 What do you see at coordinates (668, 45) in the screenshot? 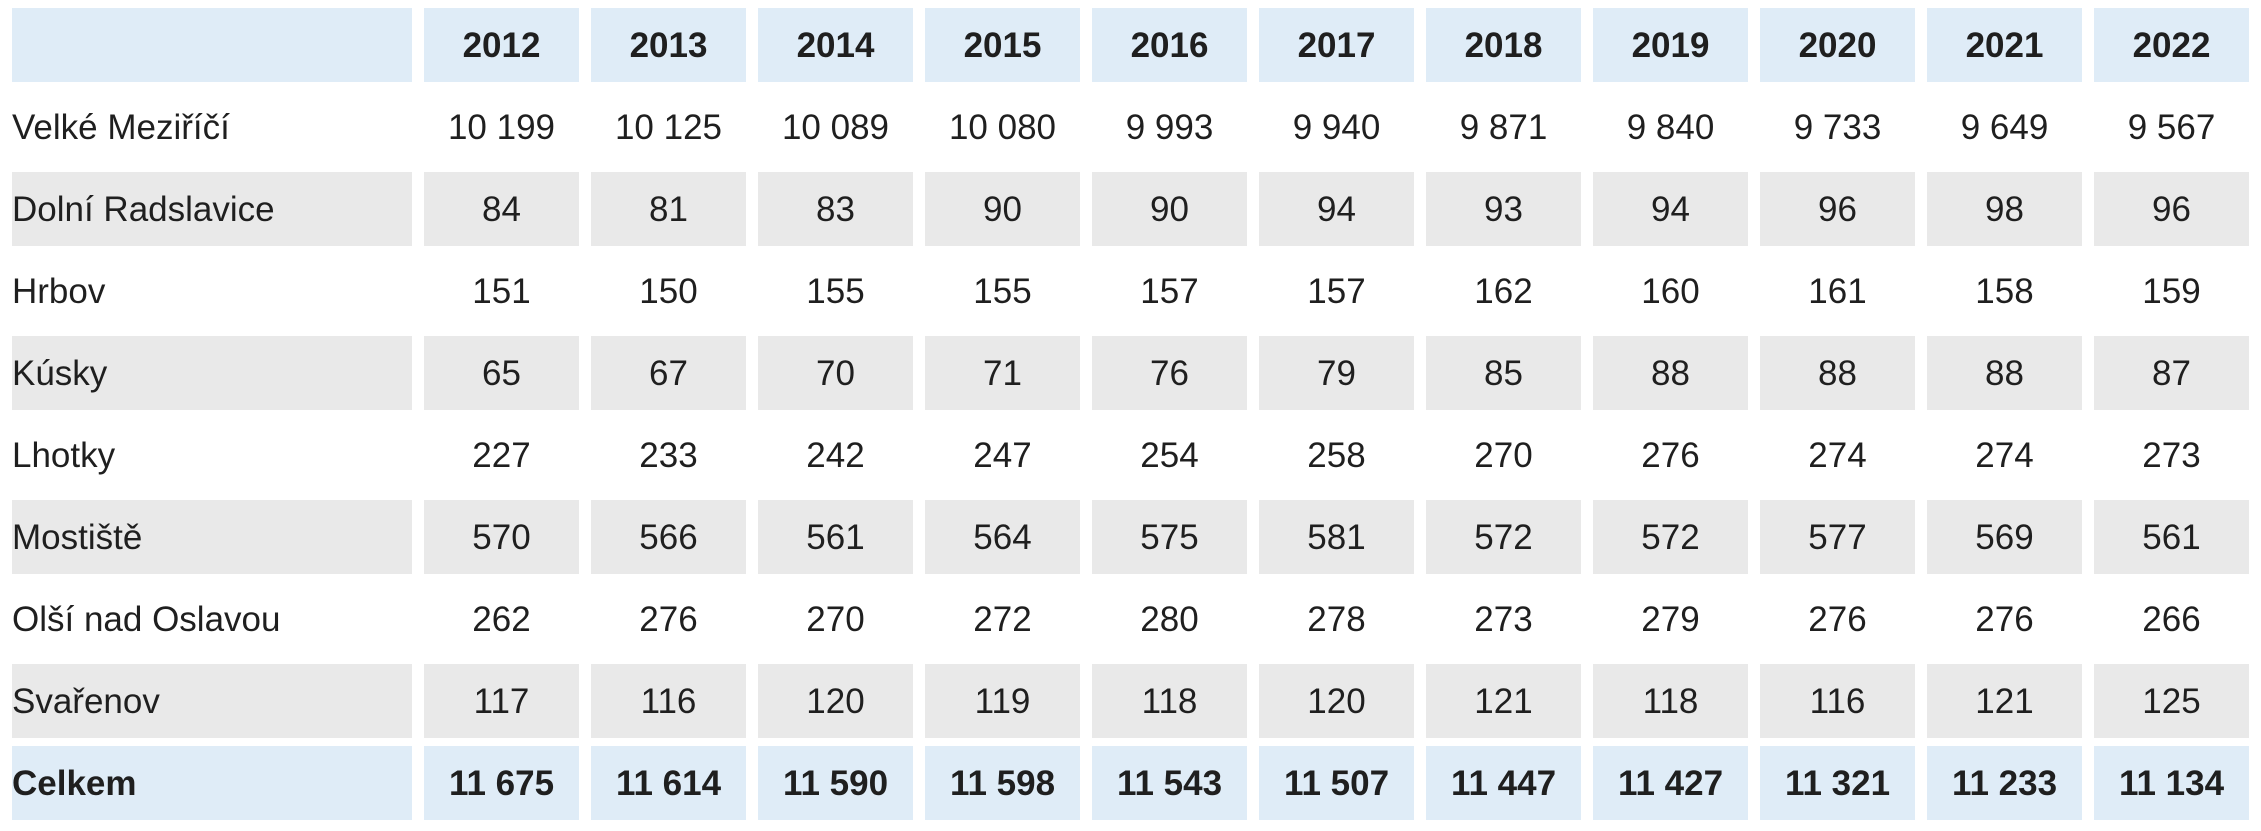
I see `column-header-year: 2013` at bounding box center [668, 45].